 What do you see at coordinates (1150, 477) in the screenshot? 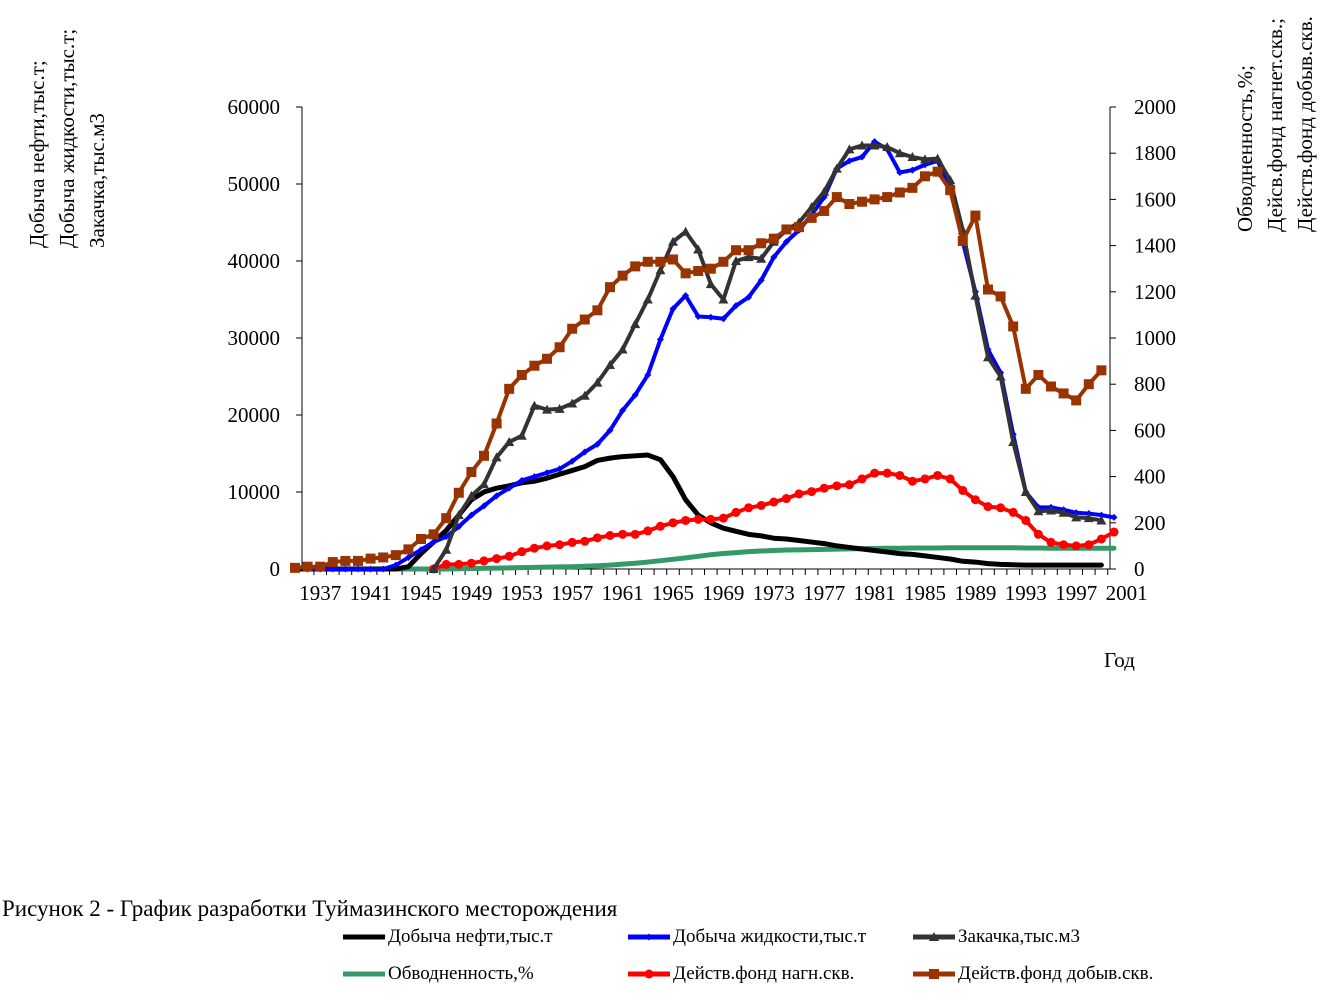
I see `y-tick-label-right: 400` at bounding box center [1150, 477].